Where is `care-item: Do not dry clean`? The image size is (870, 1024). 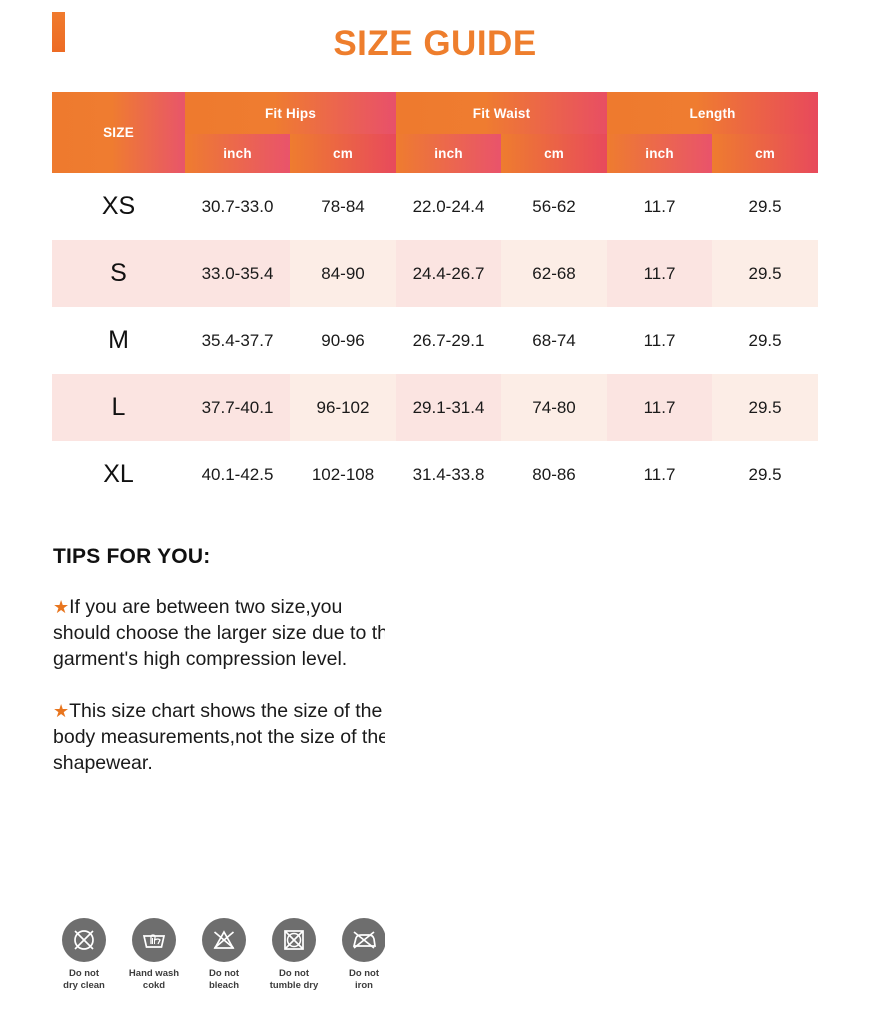 care-item: Do not dry clean is located at coordinates (84, 955).